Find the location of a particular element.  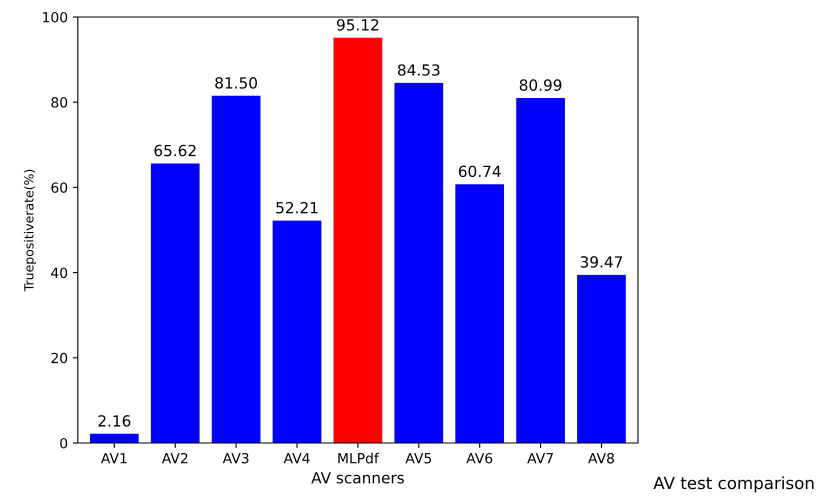

x-tick-label: AV5 is located at coordinates (418, 458).